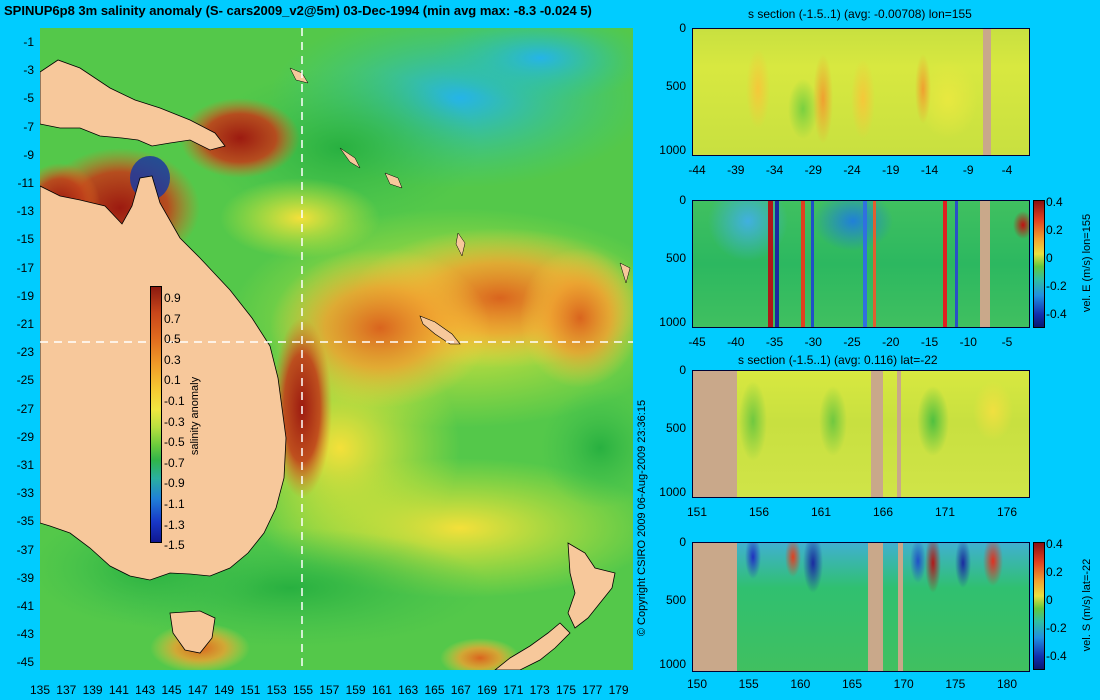  What do you see at coordinates (929, 170) in the screenshot?
I see `x-tick-label: -14` at bounding box center [929, 170].